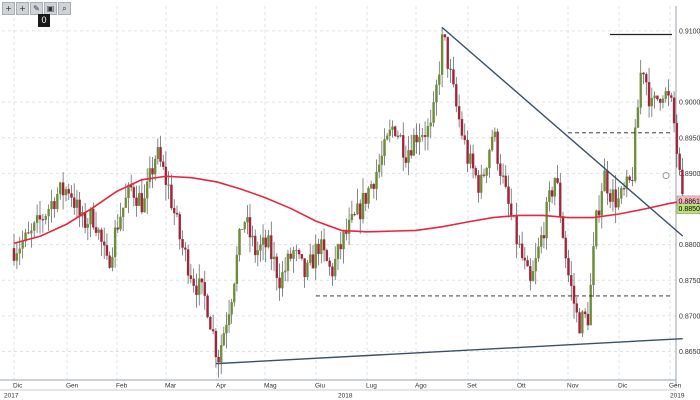 This screenshot has width=700, height=400. I want to click on pencil-icon: ✎, so click(36, 8).